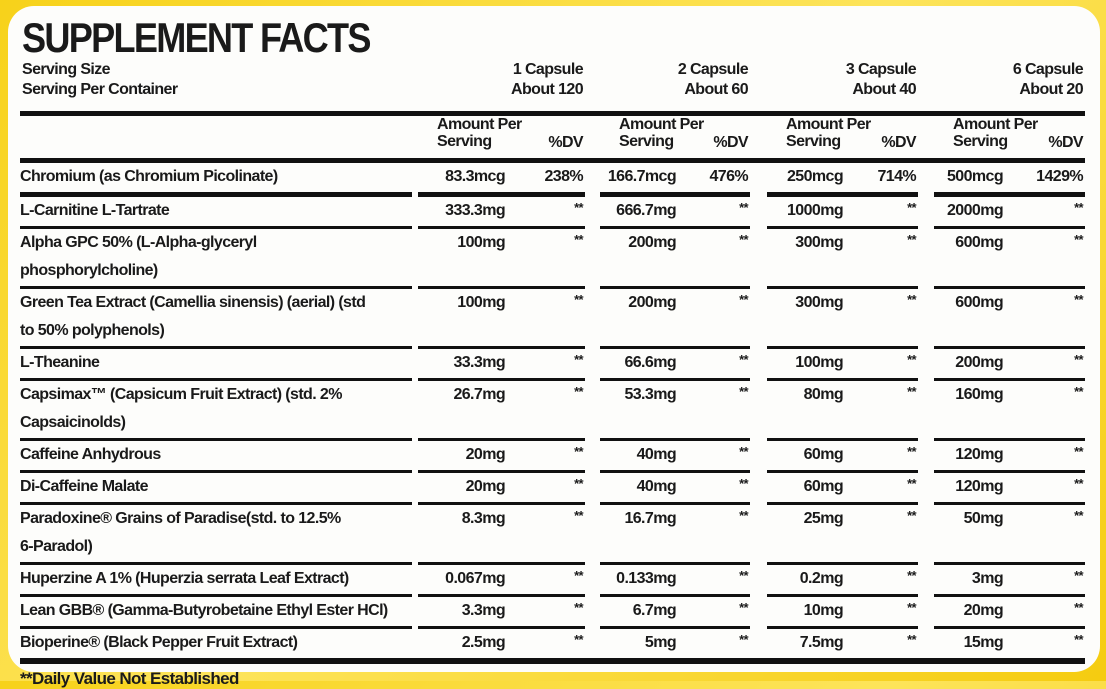  I want to click on amount-value: 2000mg, so click(975, 210).